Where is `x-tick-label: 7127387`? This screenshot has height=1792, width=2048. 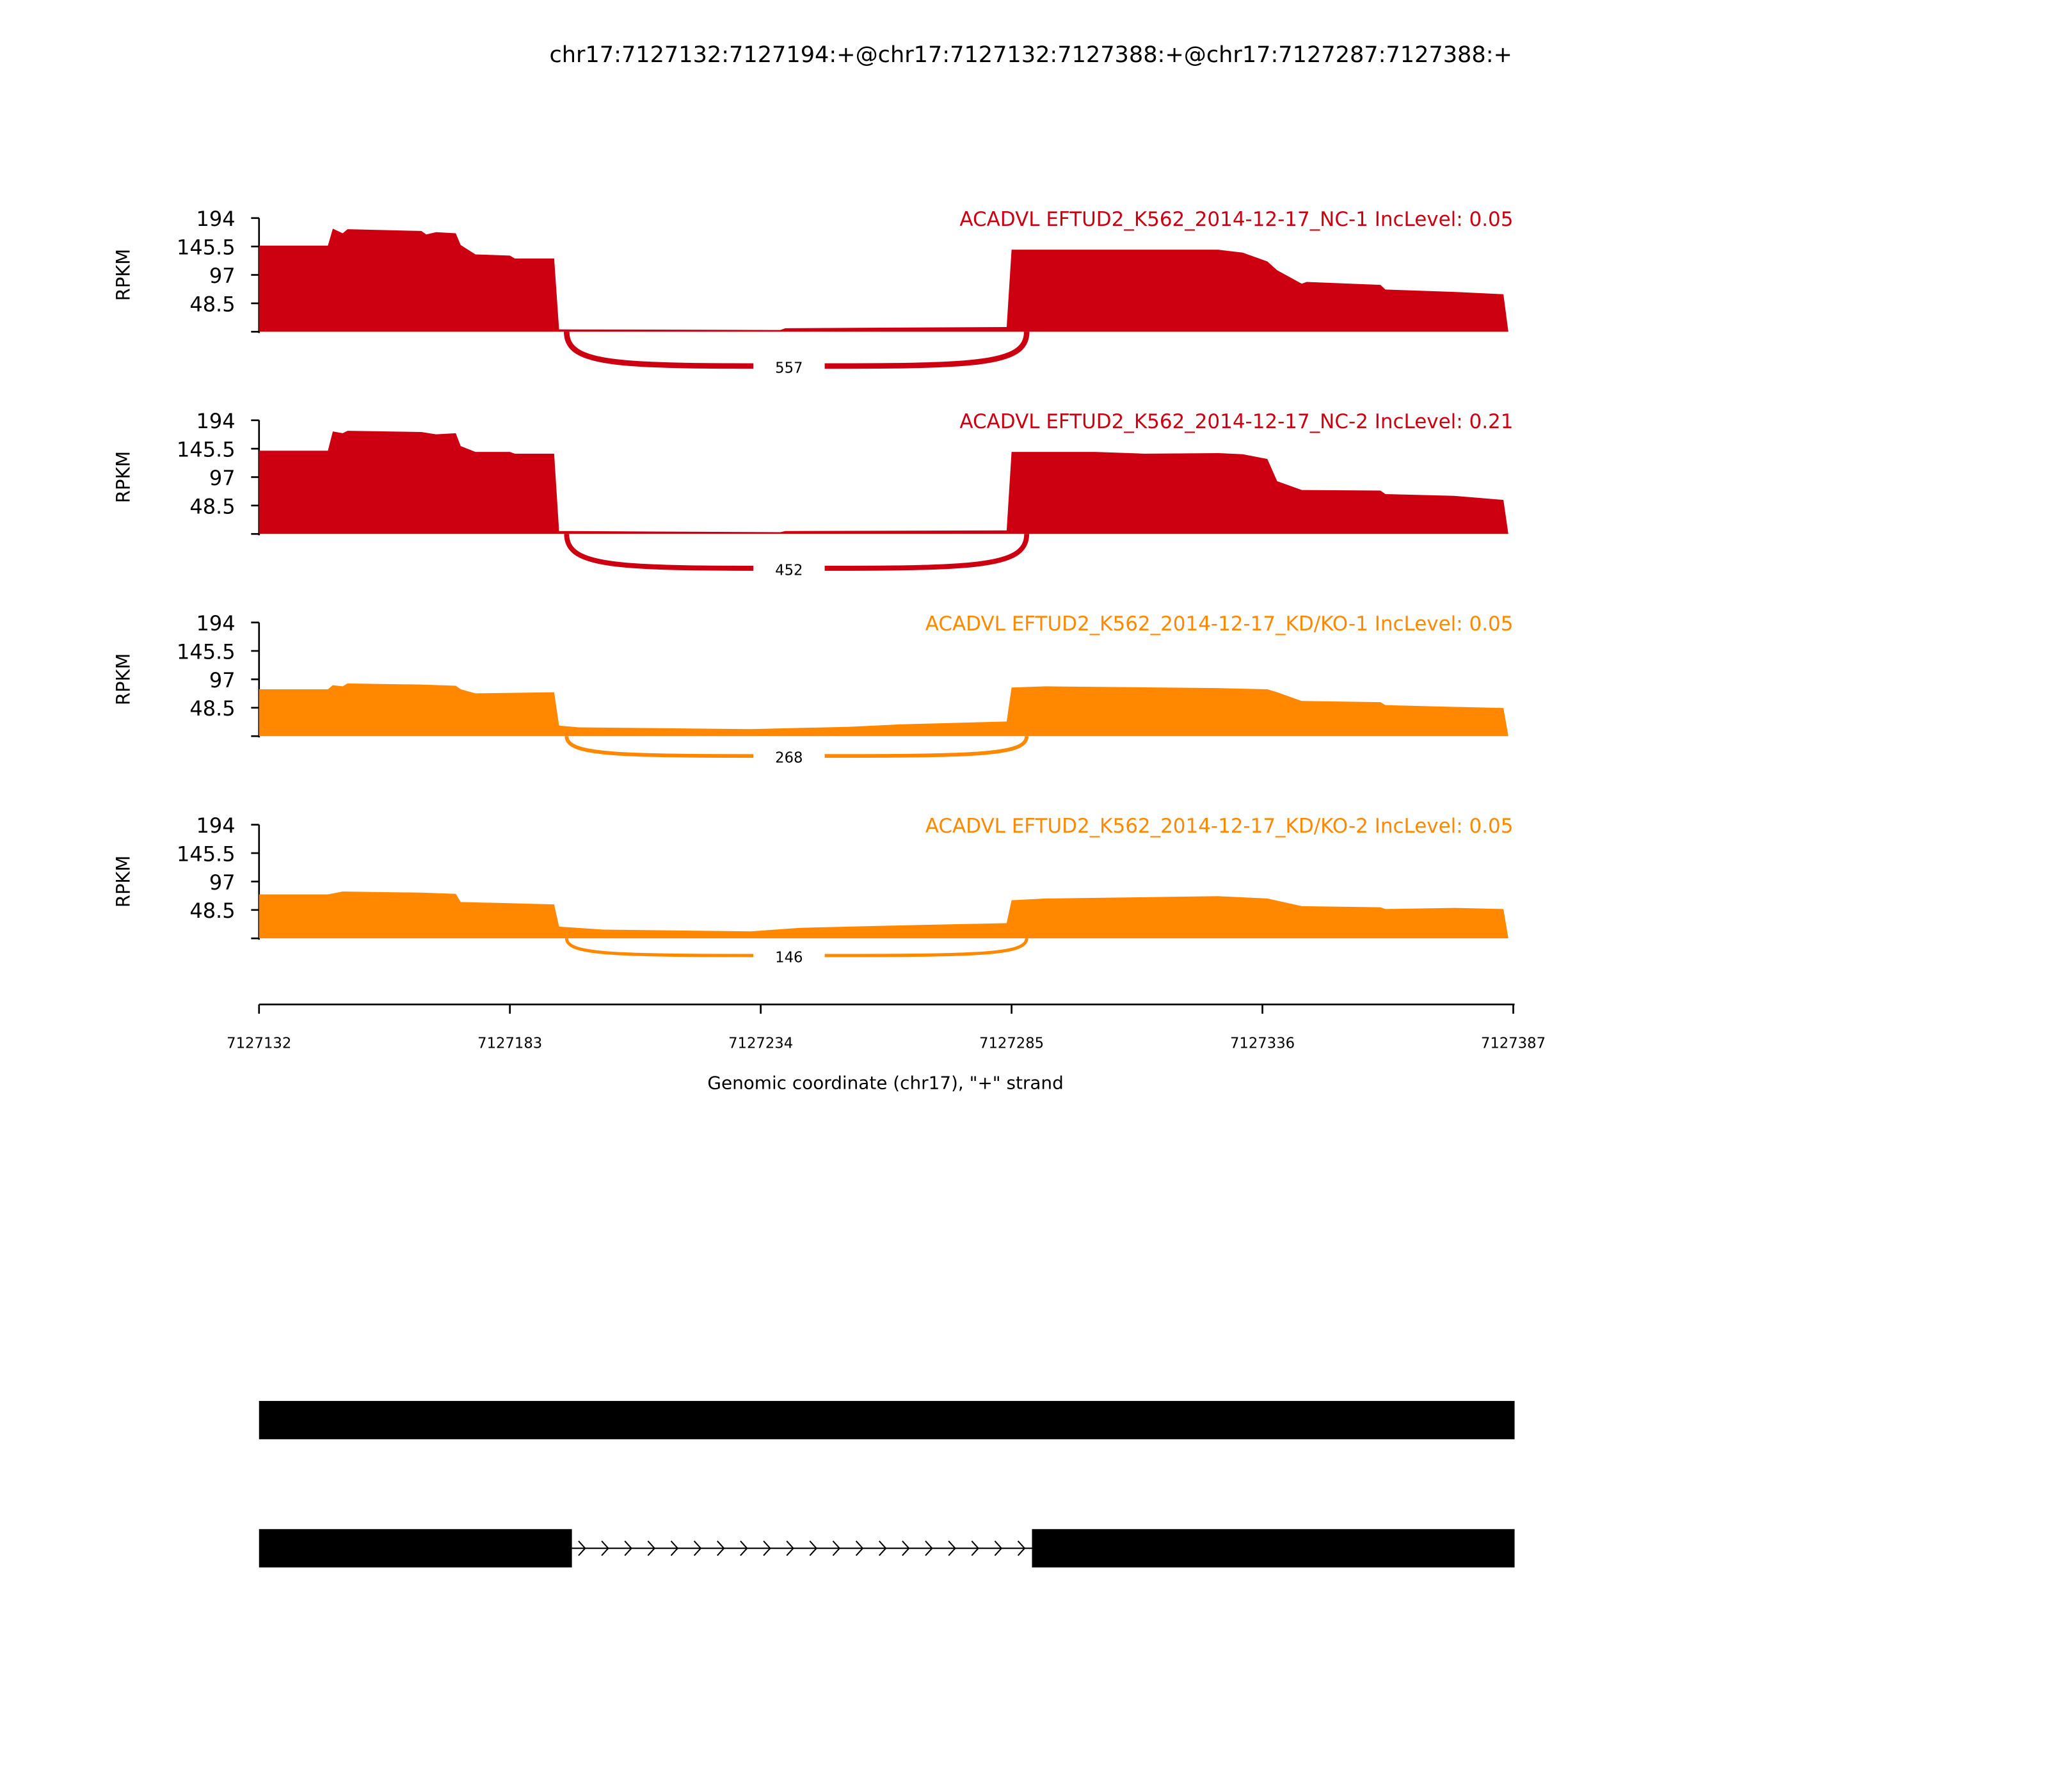 x-tick-label: 7127387 is located at coordinates (1513, 1044).